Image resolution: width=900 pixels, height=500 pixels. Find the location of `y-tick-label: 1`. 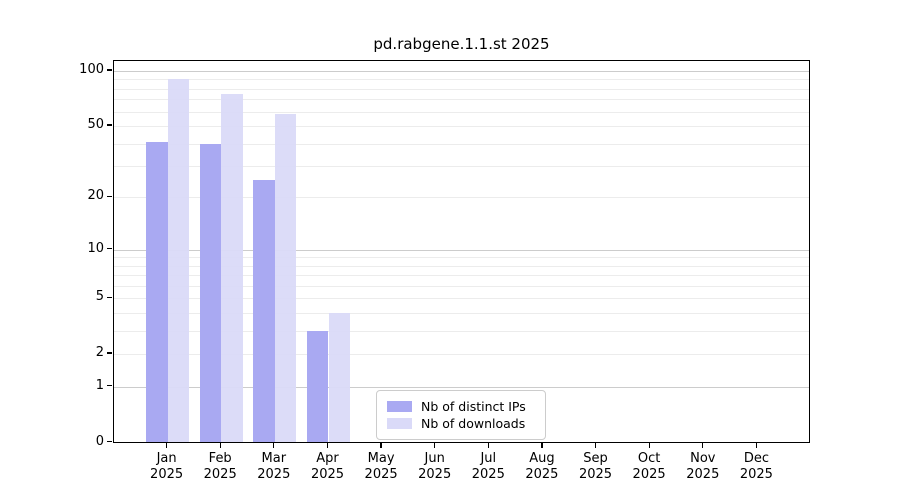

y-tick-label: 1 is located at coordinates (99, 385).